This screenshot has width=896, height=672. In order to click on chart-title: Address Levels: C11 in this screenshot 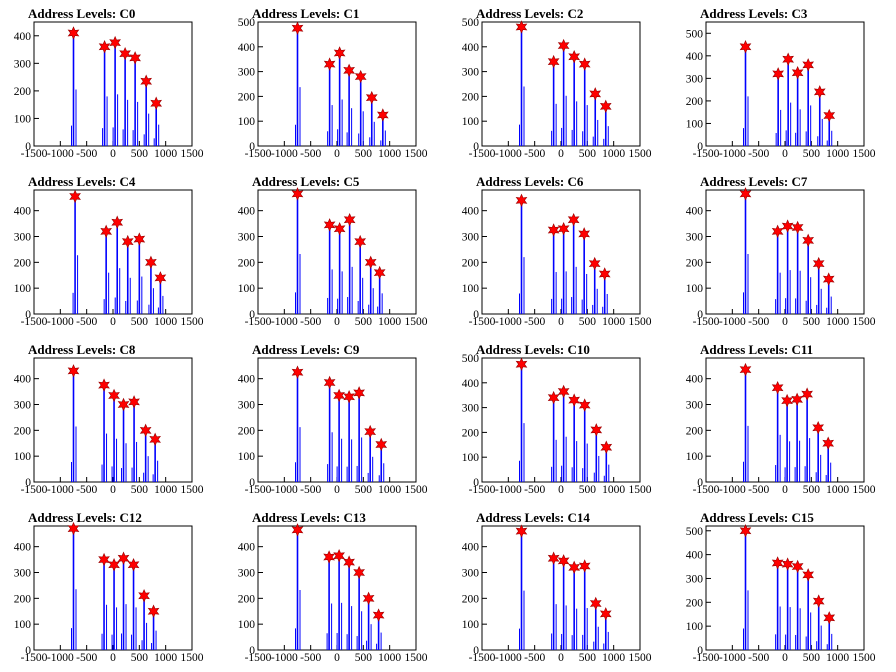, I will do `click(757, 349)`.